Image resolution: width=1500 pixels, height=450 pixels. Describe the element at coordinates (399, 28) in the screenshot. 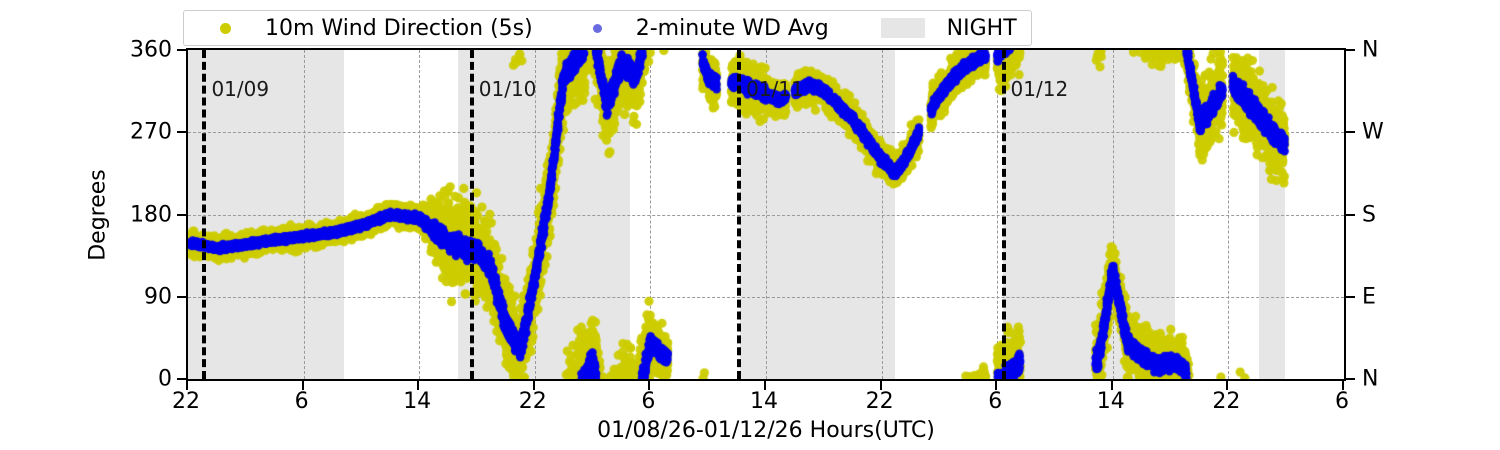

I see `legend-label-wind-direction-5s: 10m Wind Direction (5s)` at that location.